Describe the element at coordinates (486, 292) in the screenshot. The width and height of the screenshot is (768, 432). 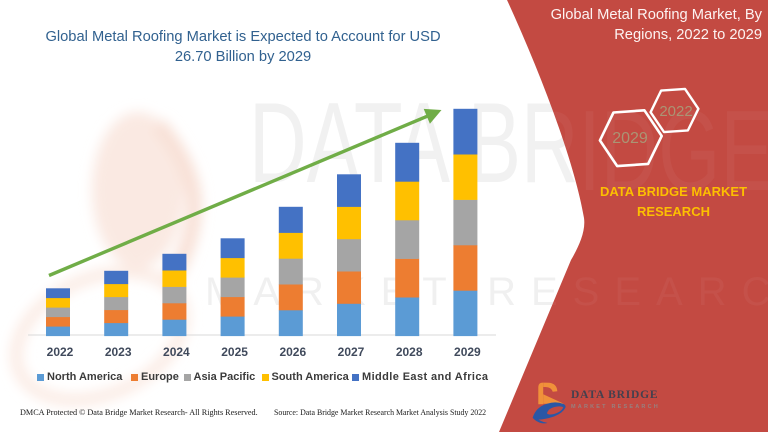
I see `svg-text: MARKET RESEARCH` at that location.